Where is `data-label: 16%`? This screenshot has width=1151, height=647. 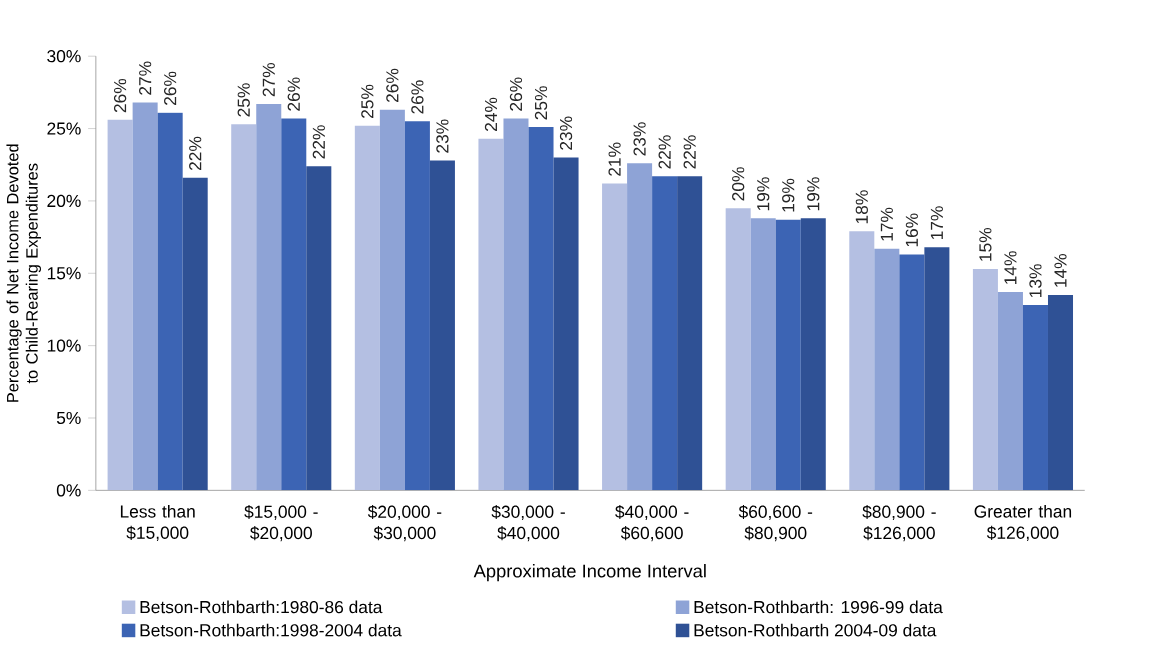 data-label: 16% is located at coordinates (912, 230).